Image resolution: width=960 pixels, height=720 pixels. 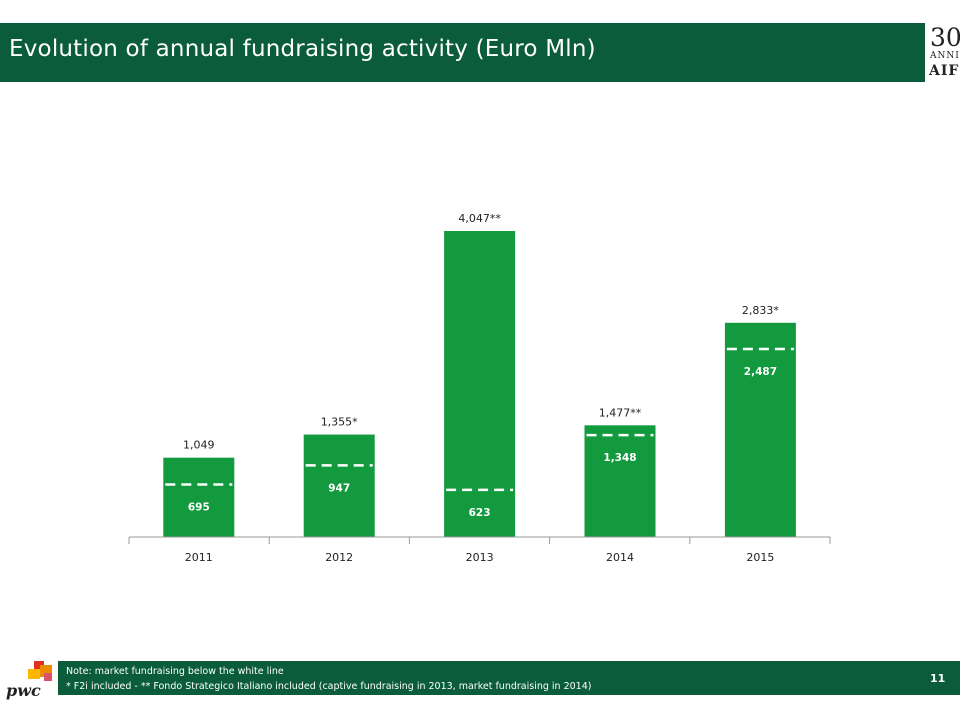 What do you see at coordinates (619, 458) in the screenshot?
I see `market-label-2014: 1,348` at bounding box center [619, 458].